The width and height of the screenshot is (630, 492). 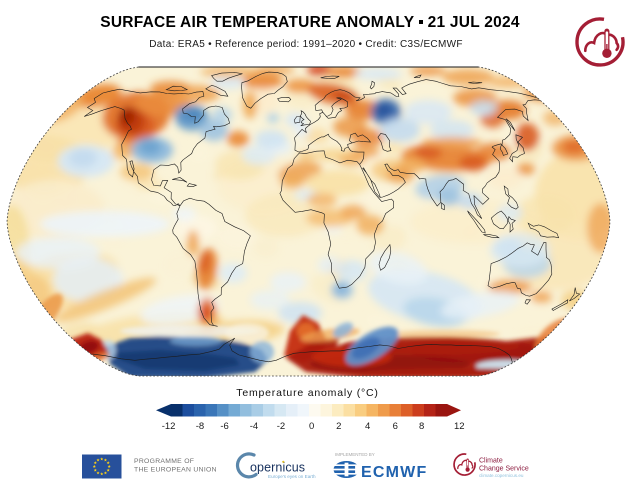 I want to click on svg-text: -6, so click(x=224, y=426).